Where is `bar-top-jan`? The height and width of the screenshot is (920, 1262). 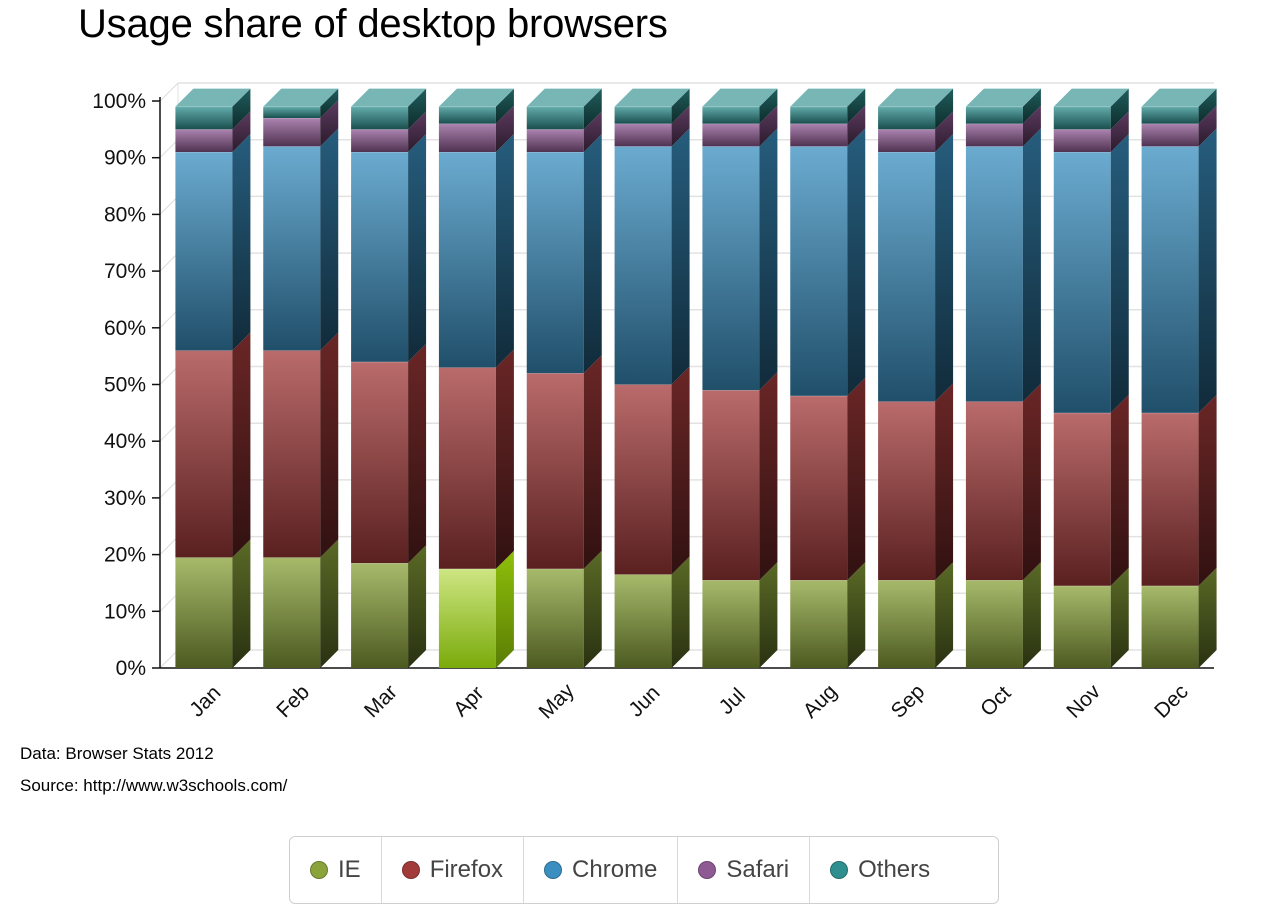
bar-top-jan is located at coordinates (213, 97).